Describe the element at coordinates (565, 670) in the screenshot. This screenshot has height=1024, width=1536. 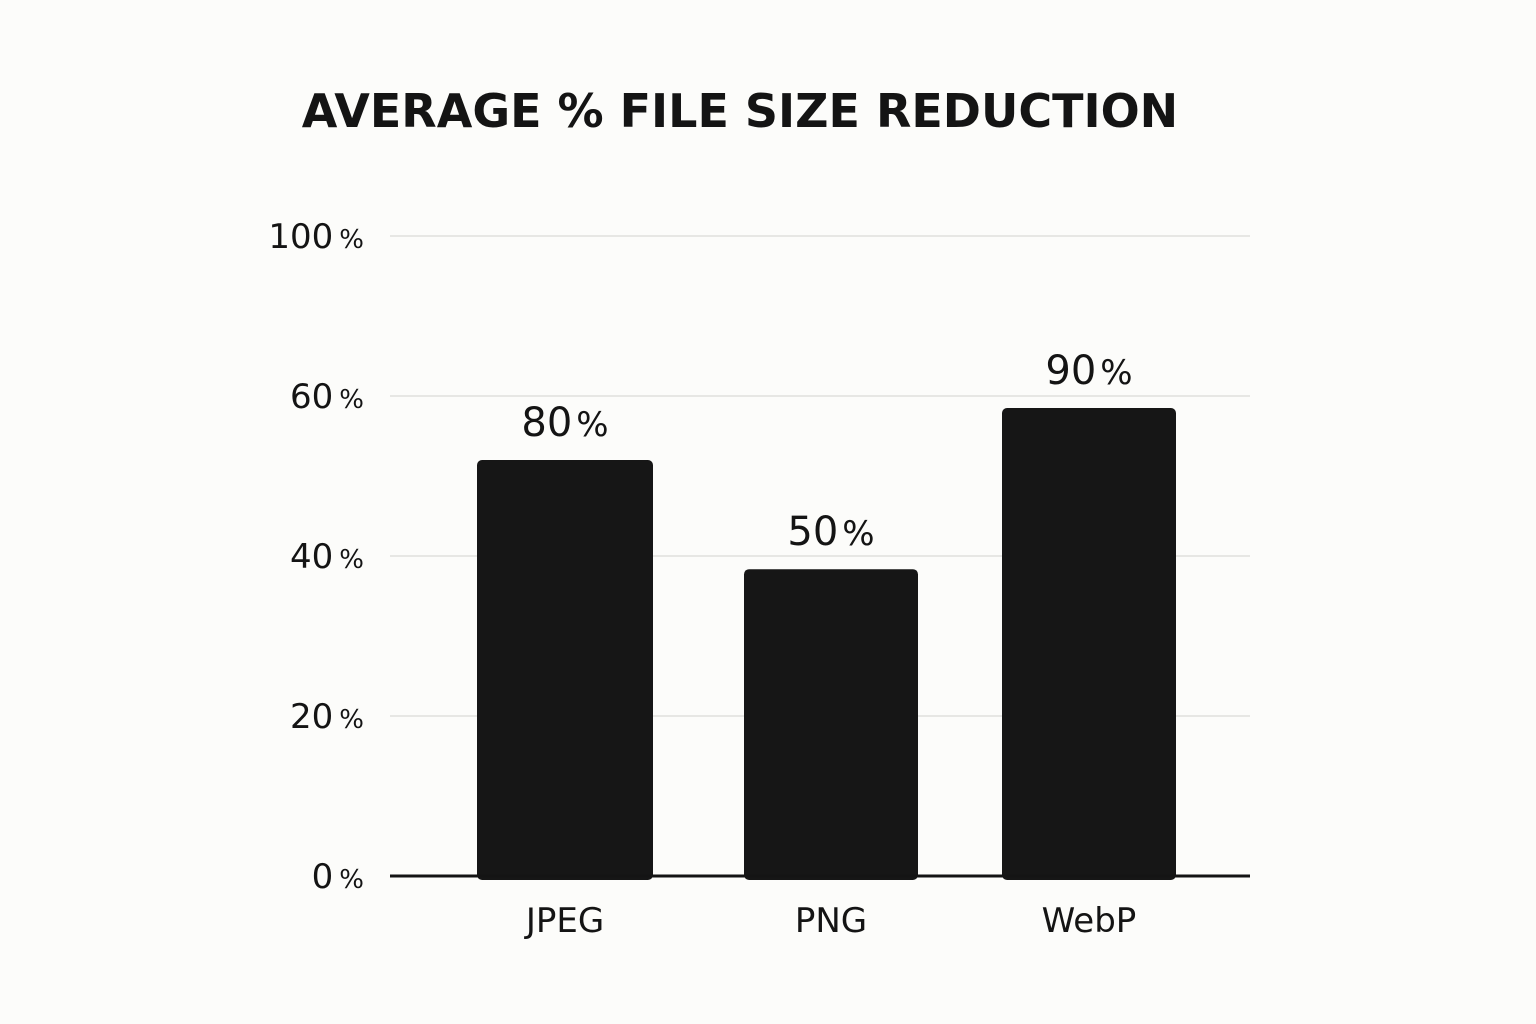
I see `bar-jpeg` at that location.